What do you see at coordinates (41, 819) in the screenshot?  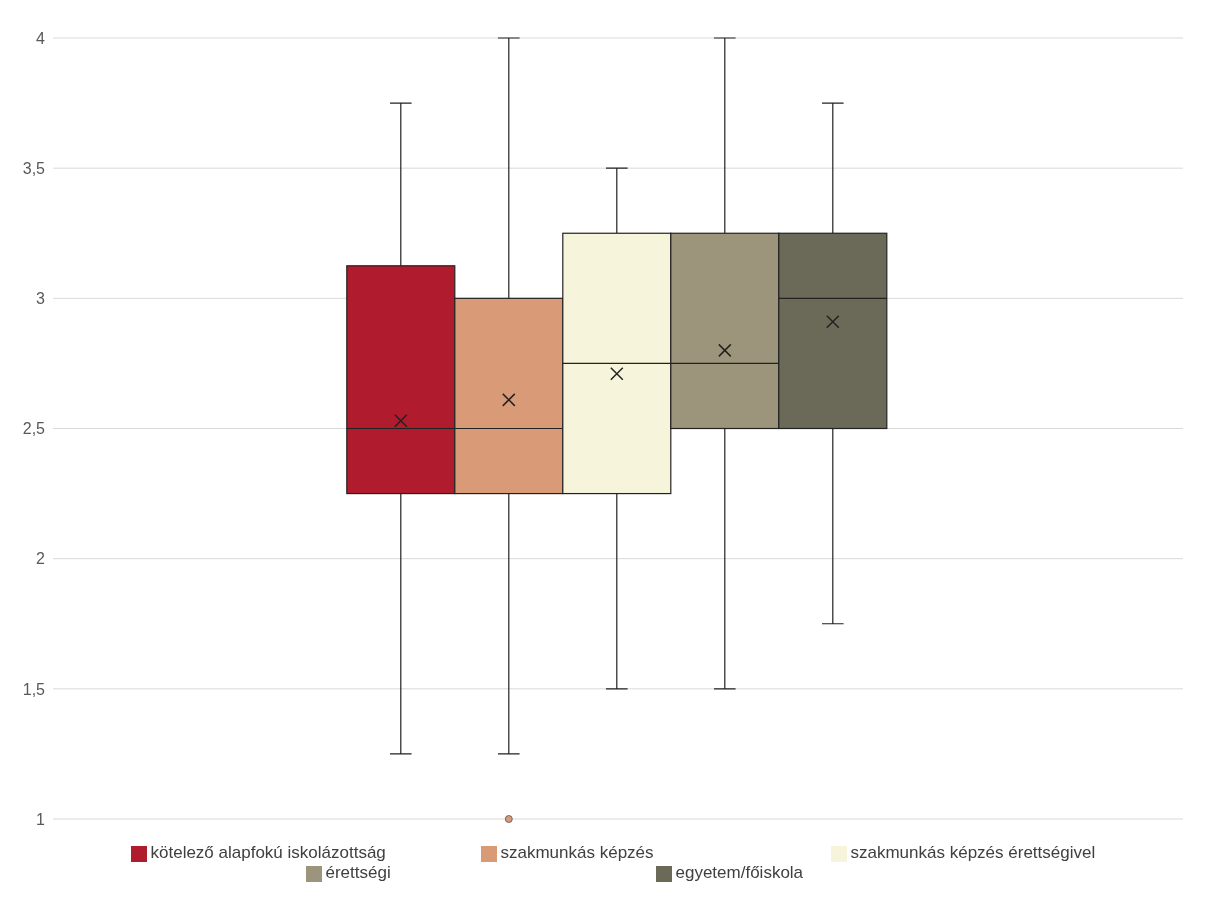 I see `y-tick-label: 1` at bounding box center [41, 819].